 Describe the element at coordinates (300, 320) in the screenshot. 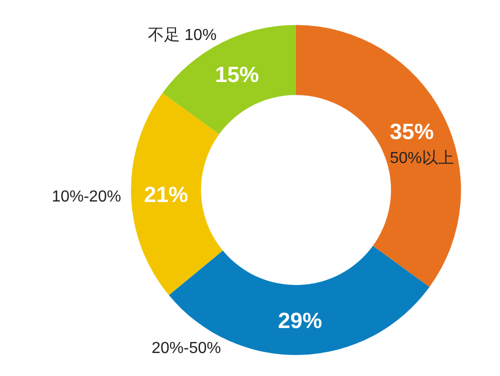

I see `data-label: 29%` at that location.